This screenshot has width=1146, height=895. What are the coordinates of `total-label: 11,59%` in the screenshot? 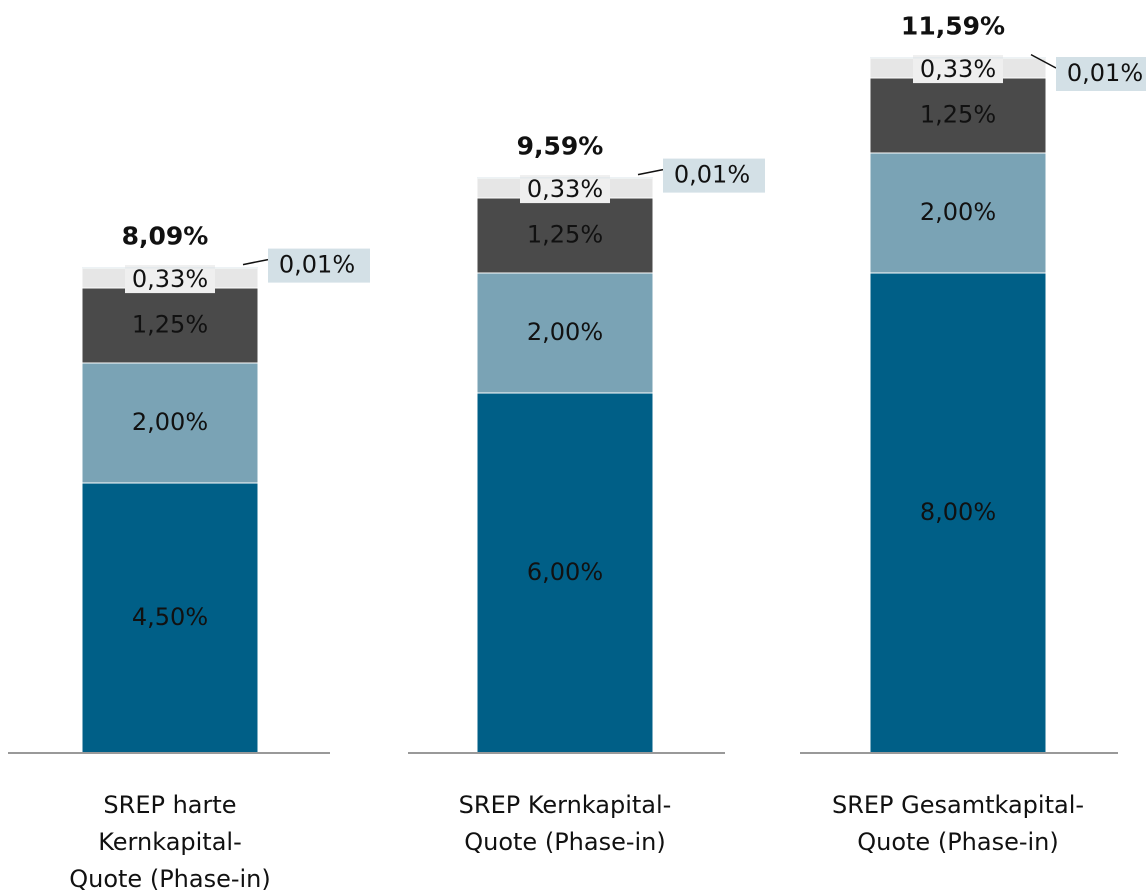 It's located at (953, 26).